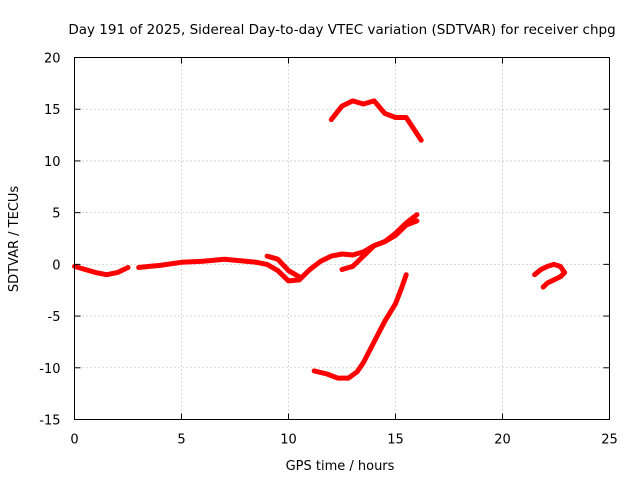 The height and width of the screenshot is (480, 640). I want to click on x-tick-label: 5, so click(181, 440).